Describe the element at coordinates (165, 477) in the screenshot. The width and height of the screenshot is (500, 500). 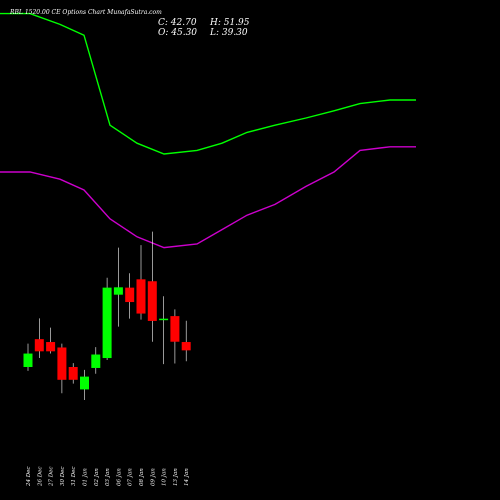
I see `x-tick-label: 10 Jan` at that location.